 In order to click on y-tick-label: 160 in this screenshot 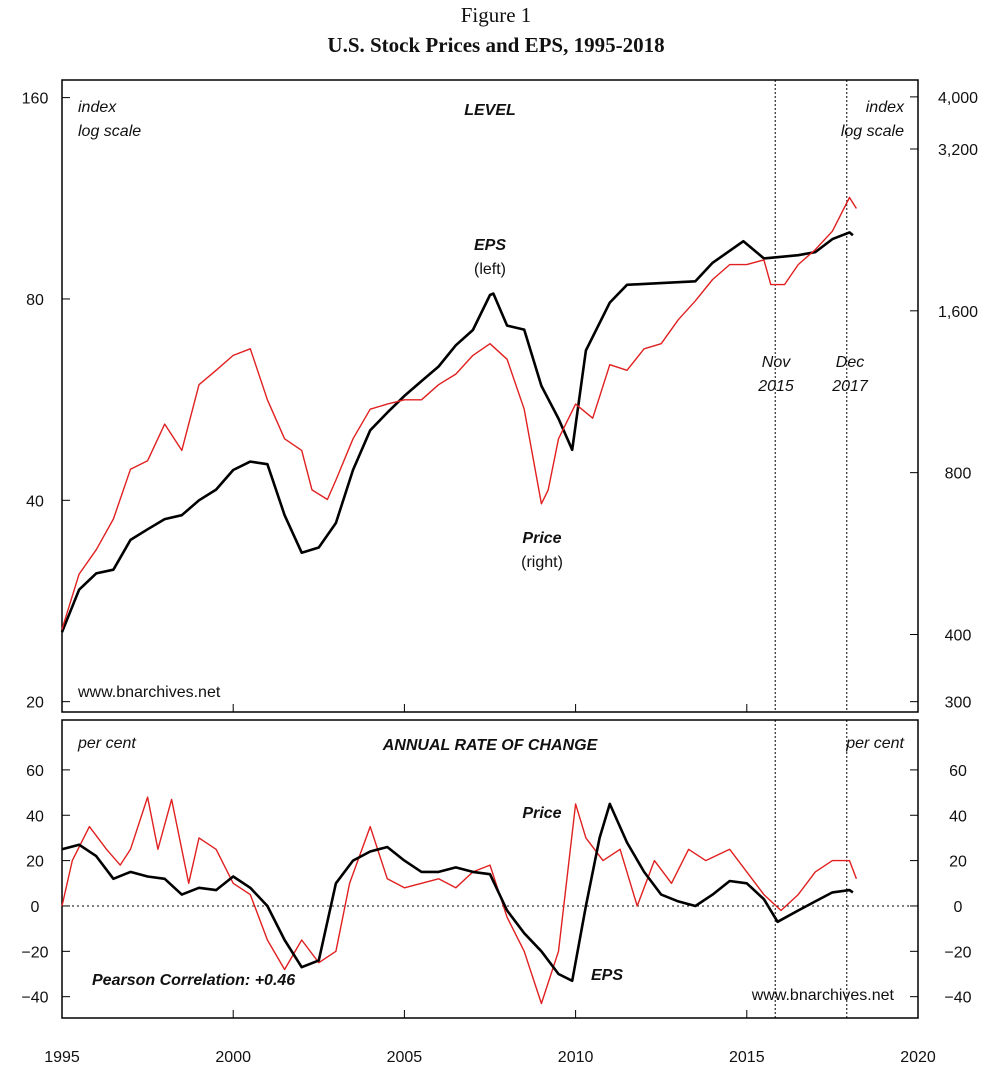, I will do `click(35, 99)`.